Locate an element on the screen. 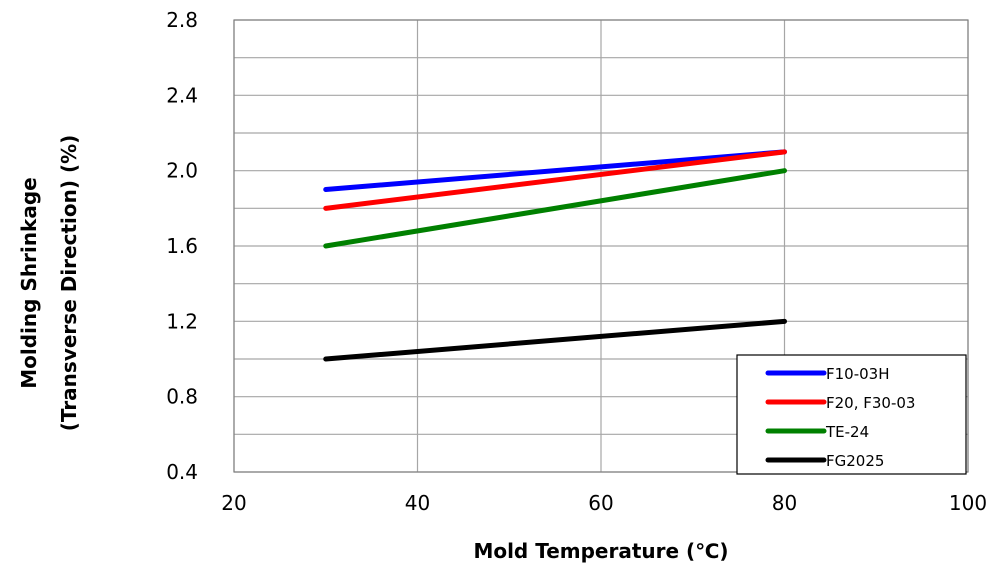 The width and height of the screenshot is (995, 571). y-tick-label: 1.6 is located at coordinates (182, 246).